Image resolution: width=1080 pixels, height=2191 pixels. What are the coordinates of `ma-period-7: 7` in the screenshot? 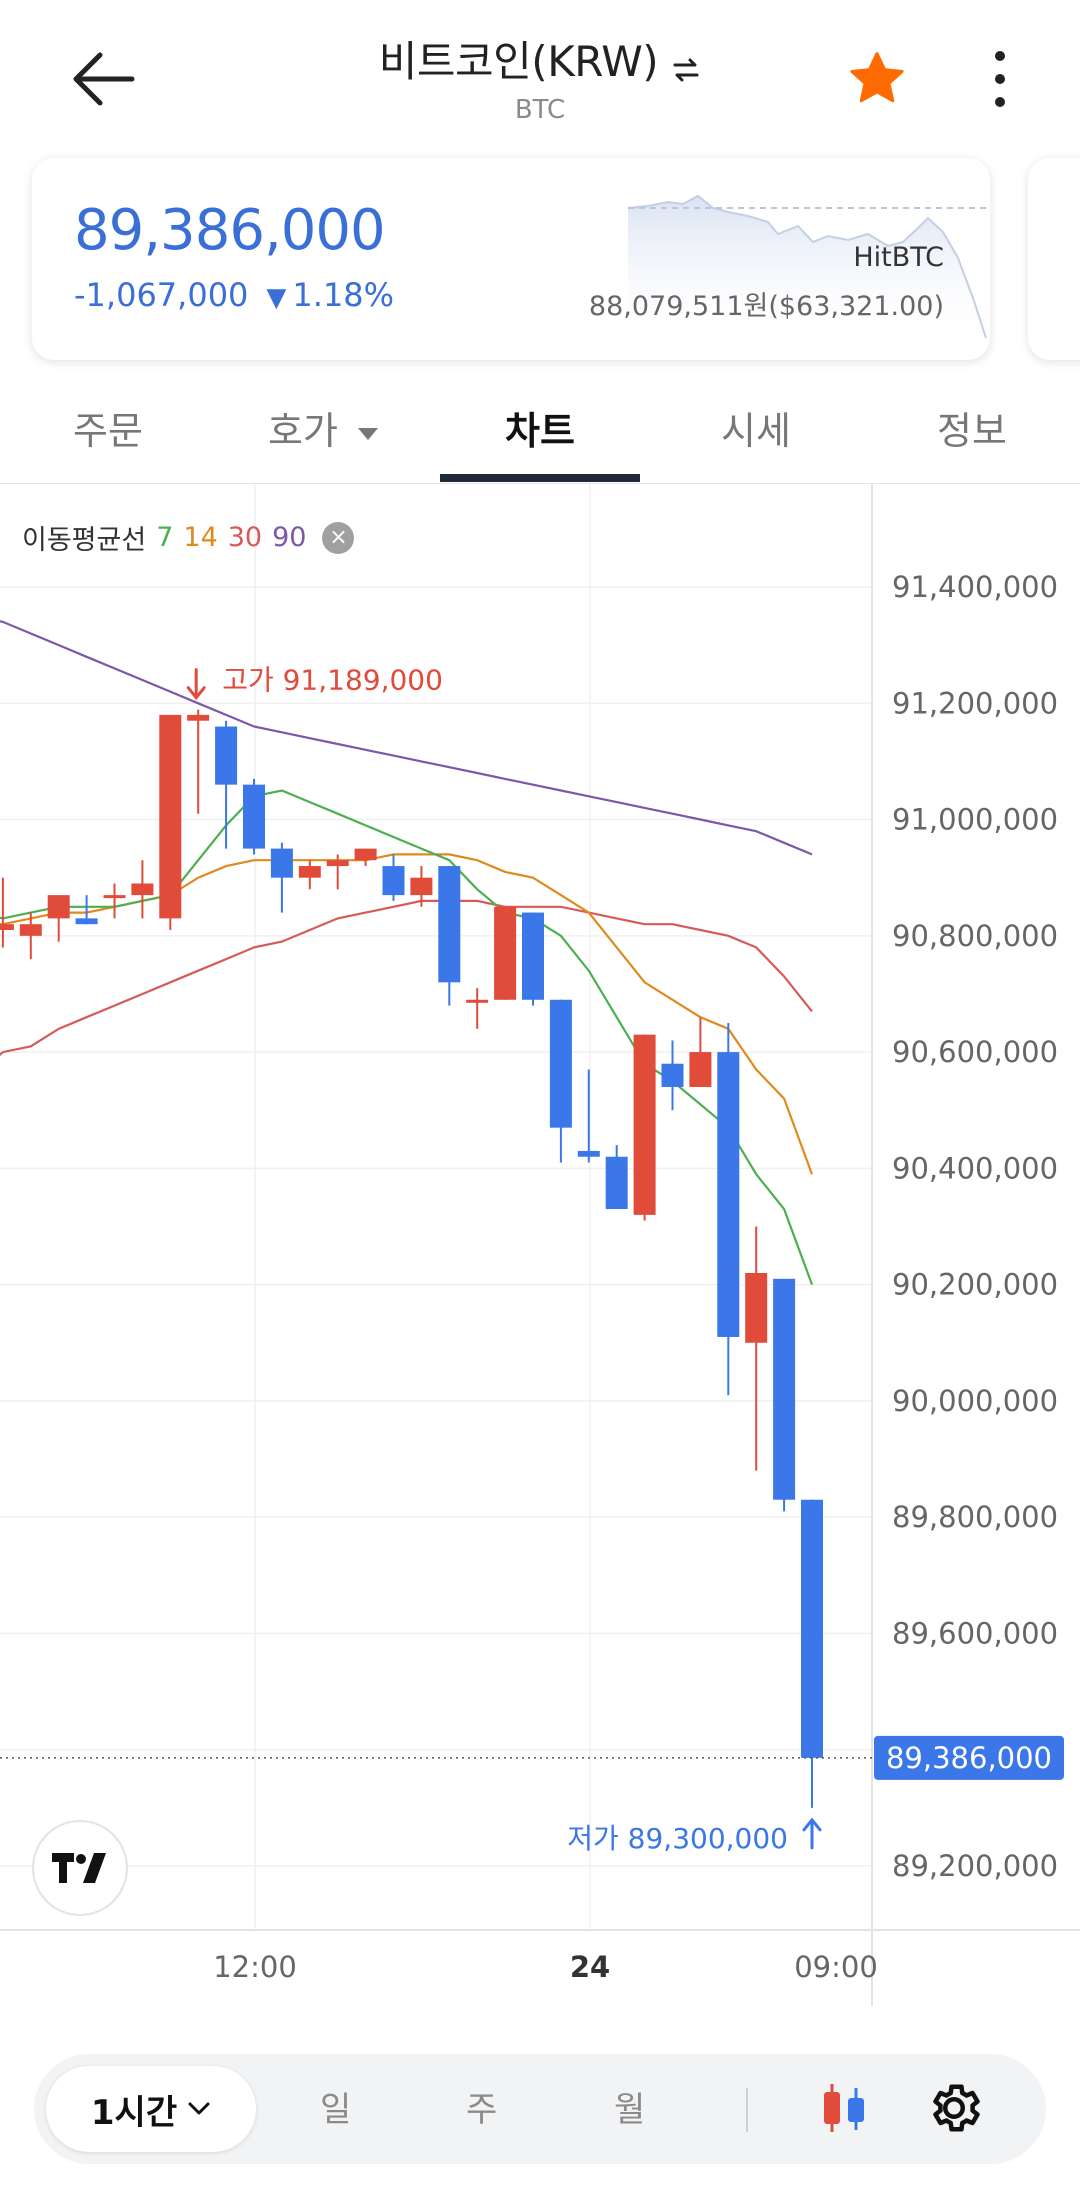 It's located at (165, 537).